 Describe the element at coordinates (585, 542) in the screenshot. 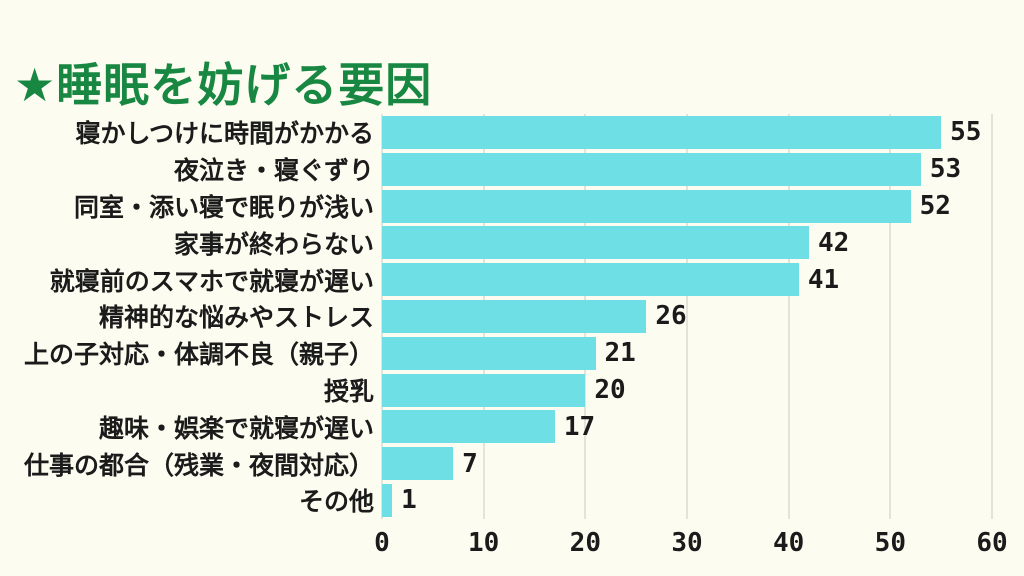

I see `x-tick-label: 20` at that location.